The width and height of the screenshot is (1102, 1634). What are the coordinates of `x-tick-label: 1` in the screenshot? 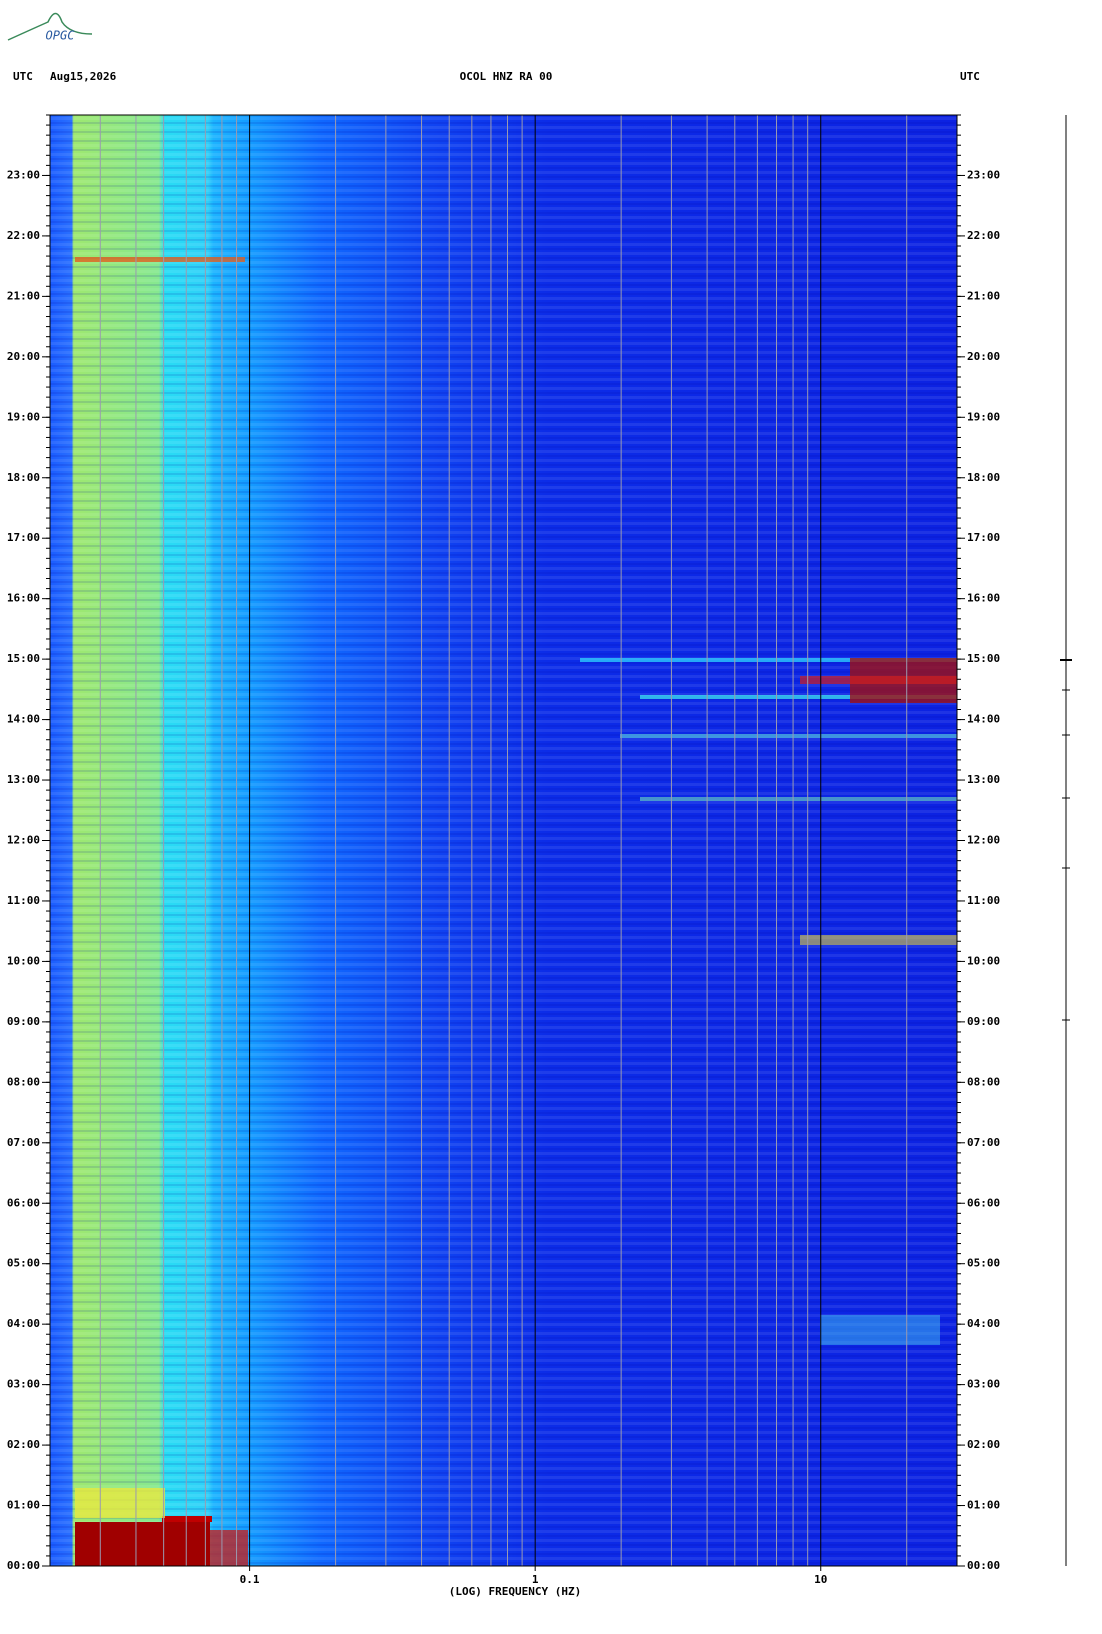 It's located at (535, 1579).